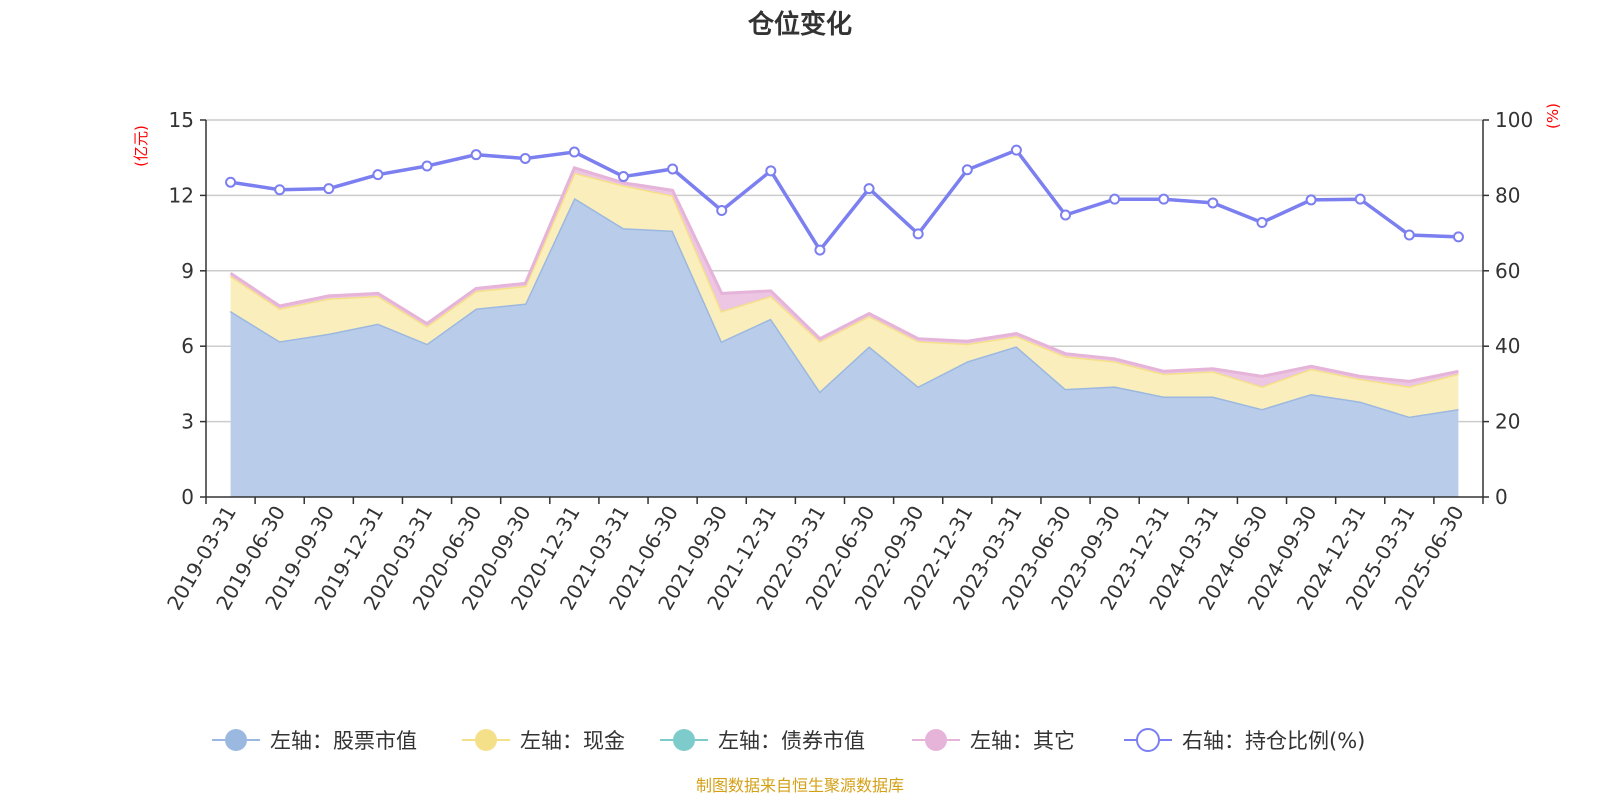 The image size is (1600, 800). What do you see at coordinates (1501, 497) in the screenshot?
I see `right-axis-tick-label: 0` at bounding box center [1501, 497].